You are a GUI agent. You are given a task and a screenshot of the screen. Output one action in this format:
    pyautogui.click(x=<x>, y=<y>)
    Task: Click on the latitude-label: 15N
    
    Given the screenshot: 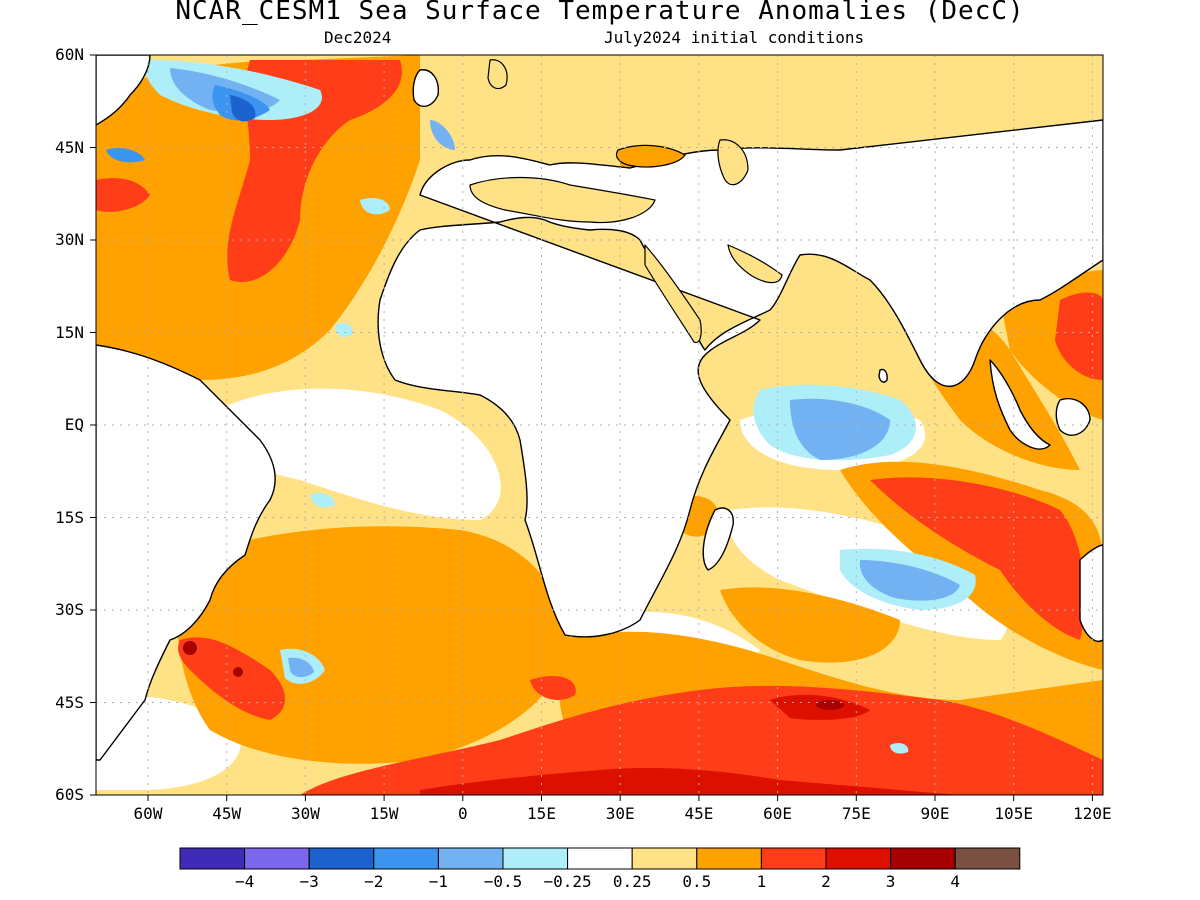 What is the action you would take?
    pyautogui.click(x=69, y=332)
    